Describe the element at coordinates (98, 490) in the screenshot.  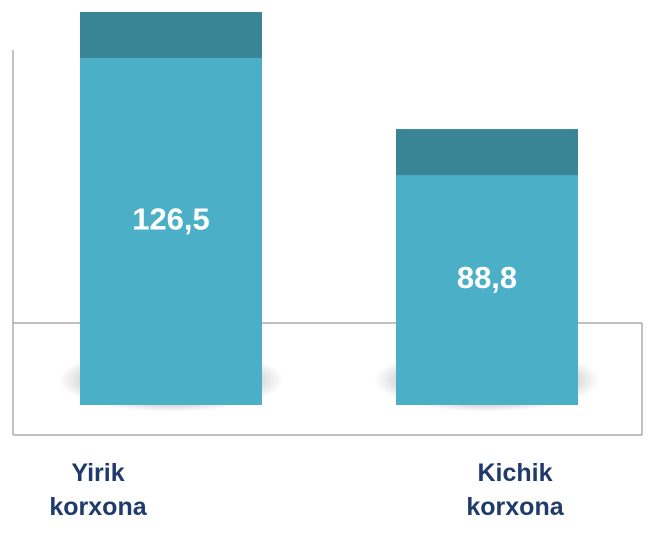
I see `category-label: Yirik korxona` at that location.